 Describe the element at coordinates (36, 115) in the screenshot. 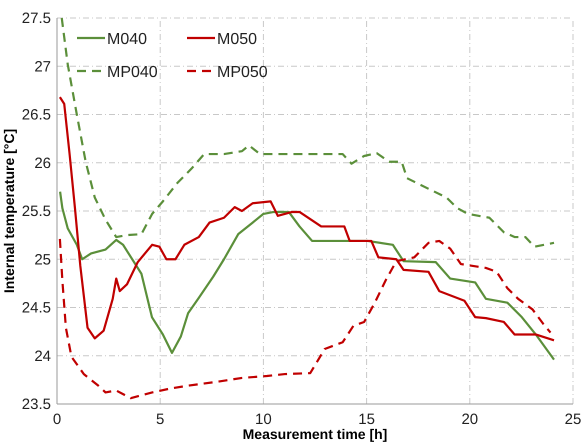

I see `y-tick-label: 26.5` at that location.